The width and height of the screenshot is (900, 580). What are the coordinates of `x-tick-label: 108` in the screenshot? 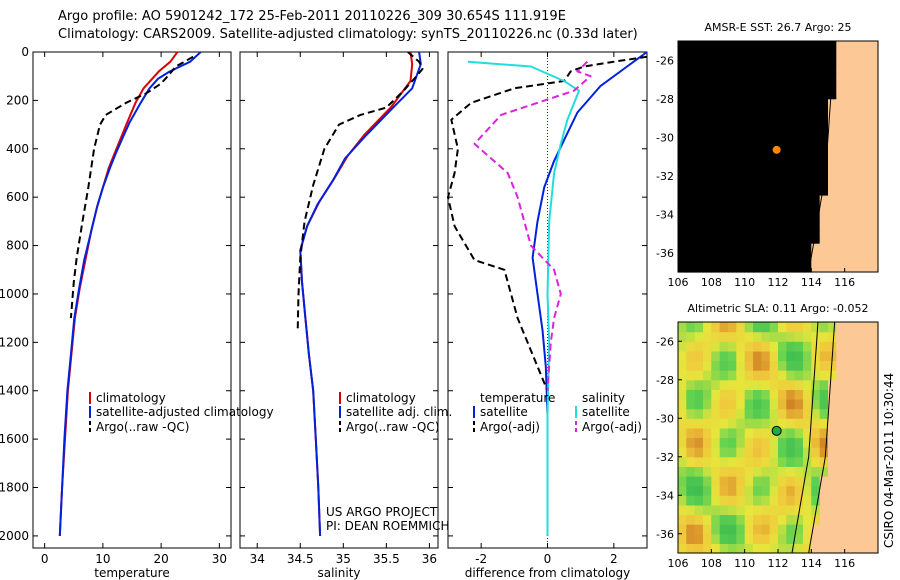 It's located at (711, 563).